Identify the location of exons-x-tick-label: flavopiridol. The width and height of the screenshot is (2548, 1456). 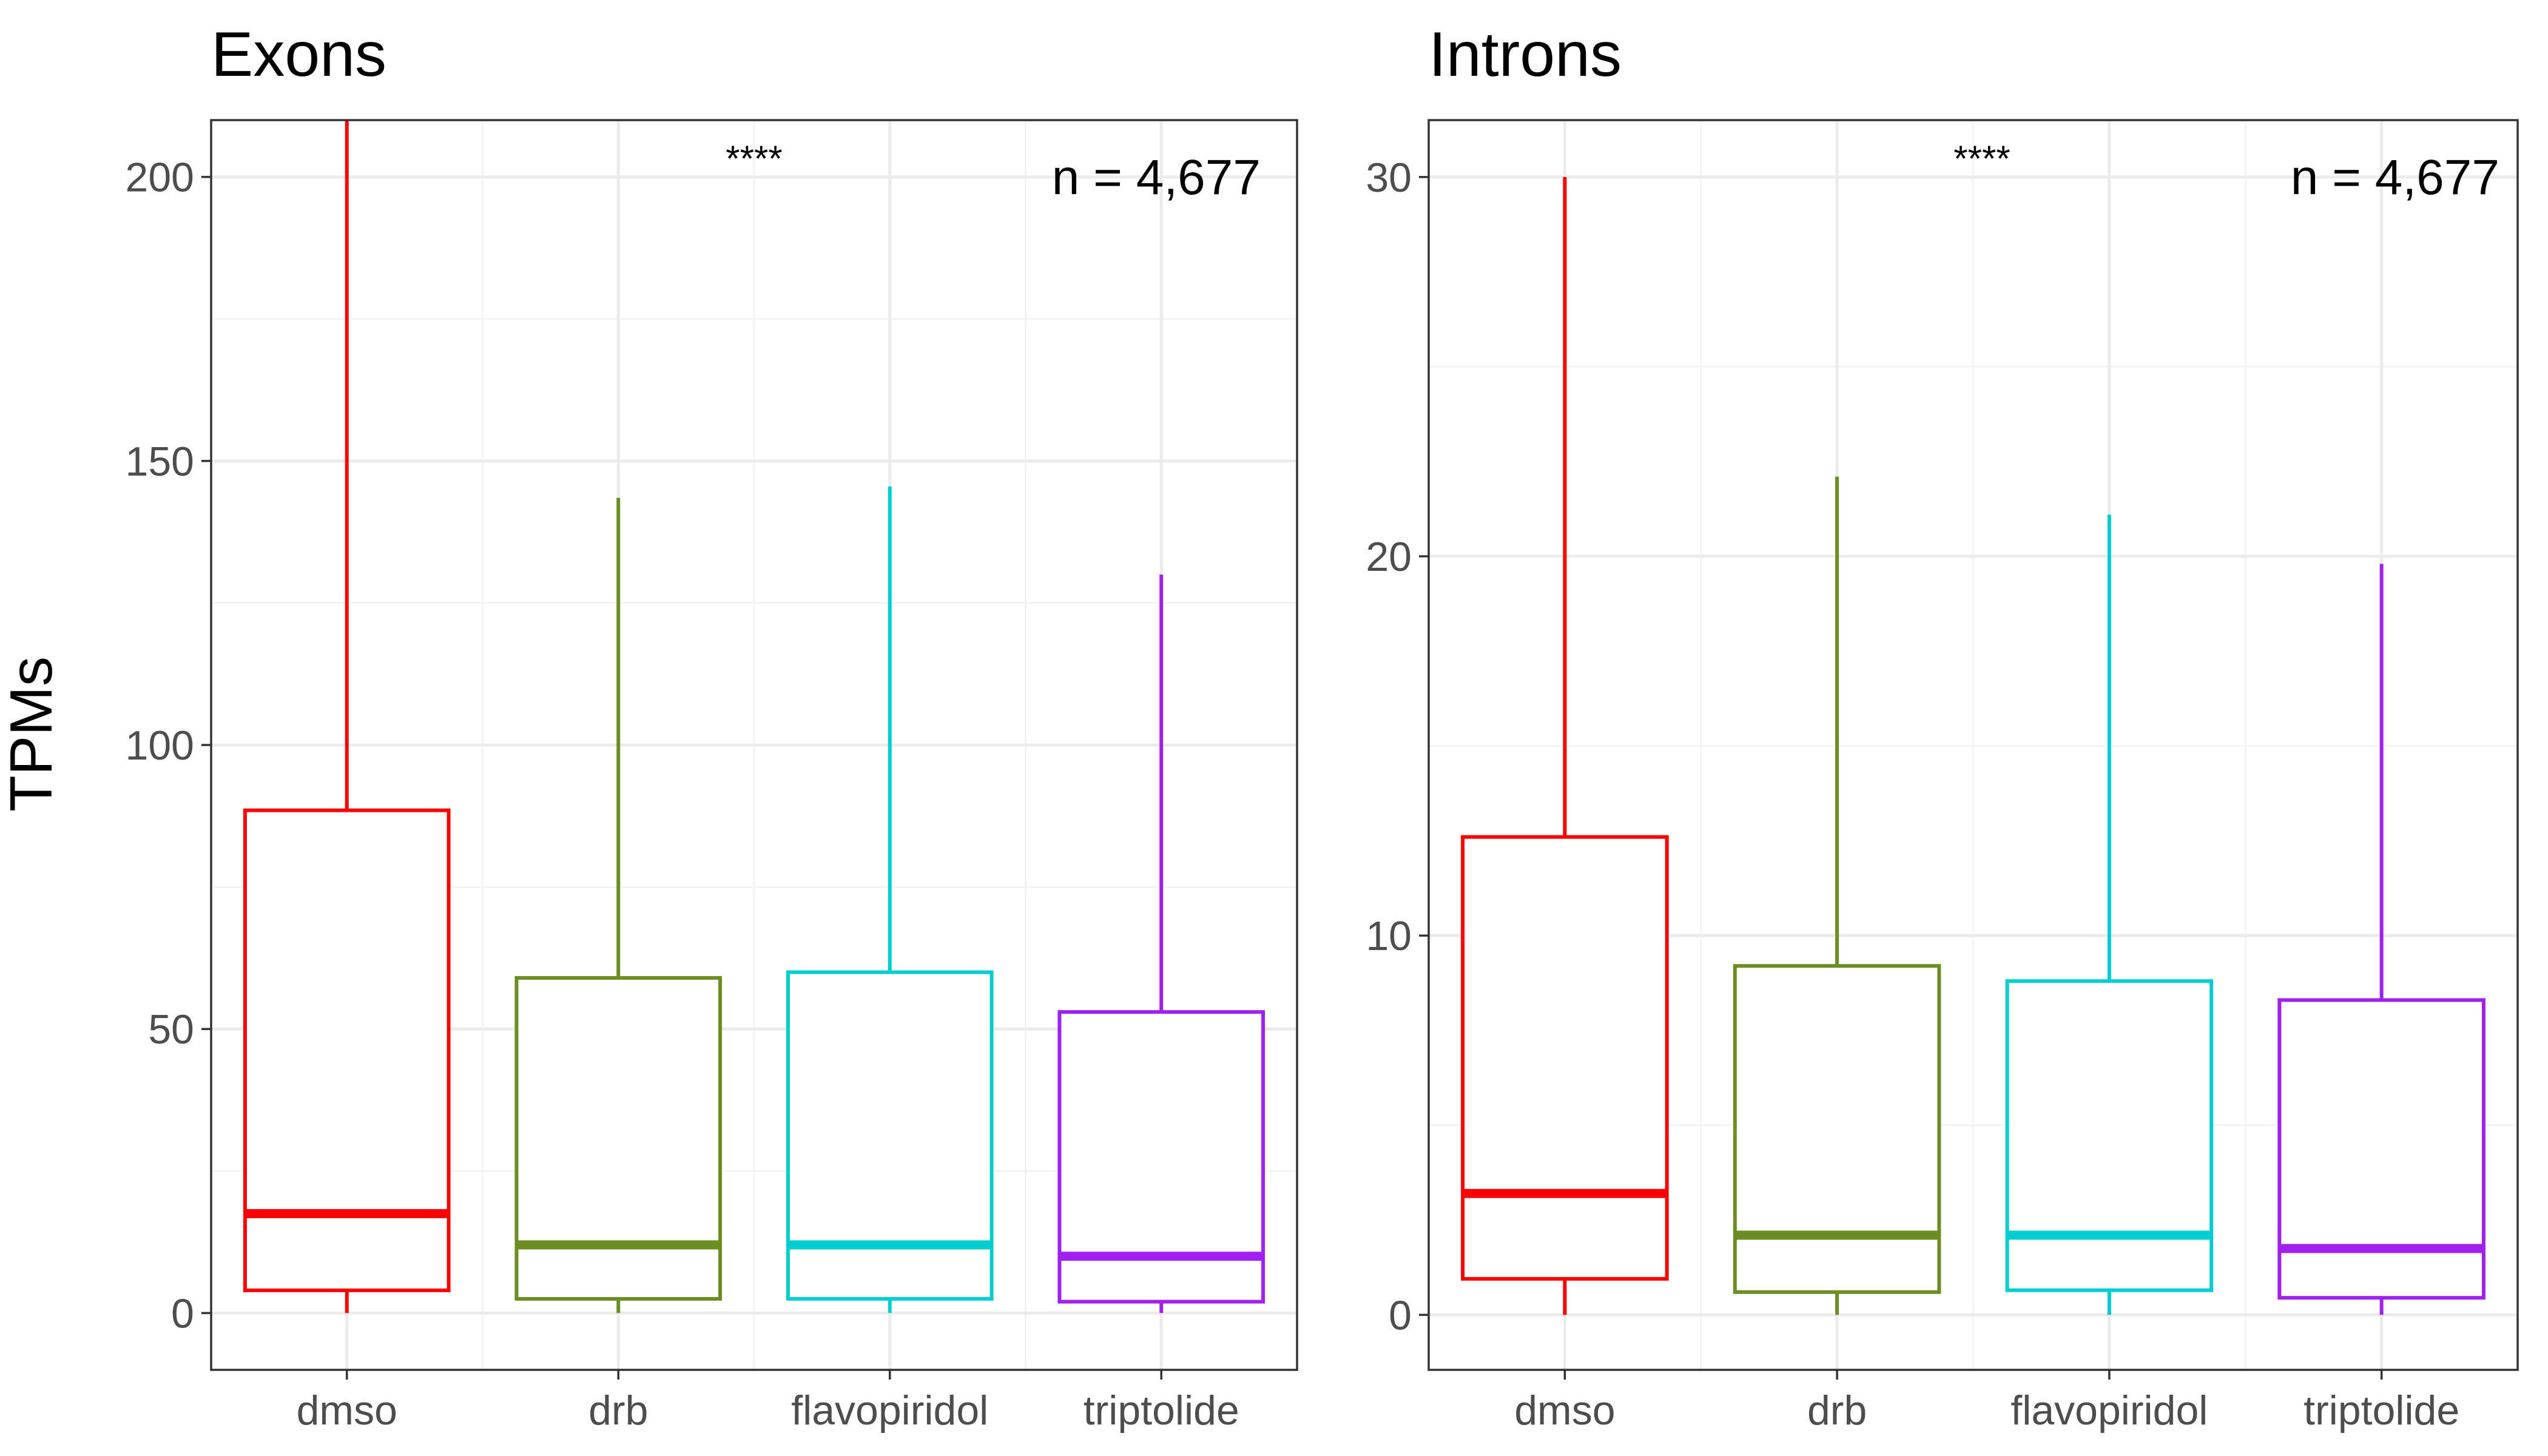
(889, 1410).